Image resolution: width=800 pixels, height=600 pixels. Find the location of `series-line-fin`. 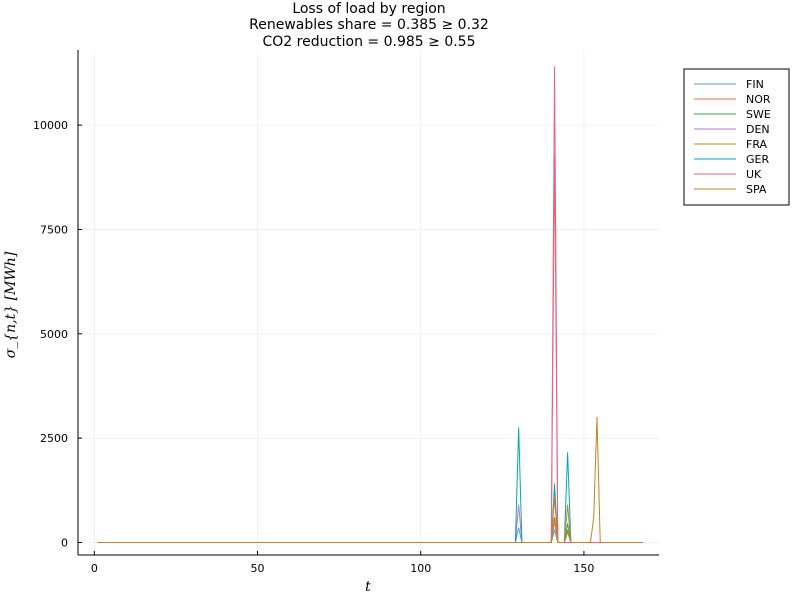

series-line-fin is located at coordinates (370, 535).